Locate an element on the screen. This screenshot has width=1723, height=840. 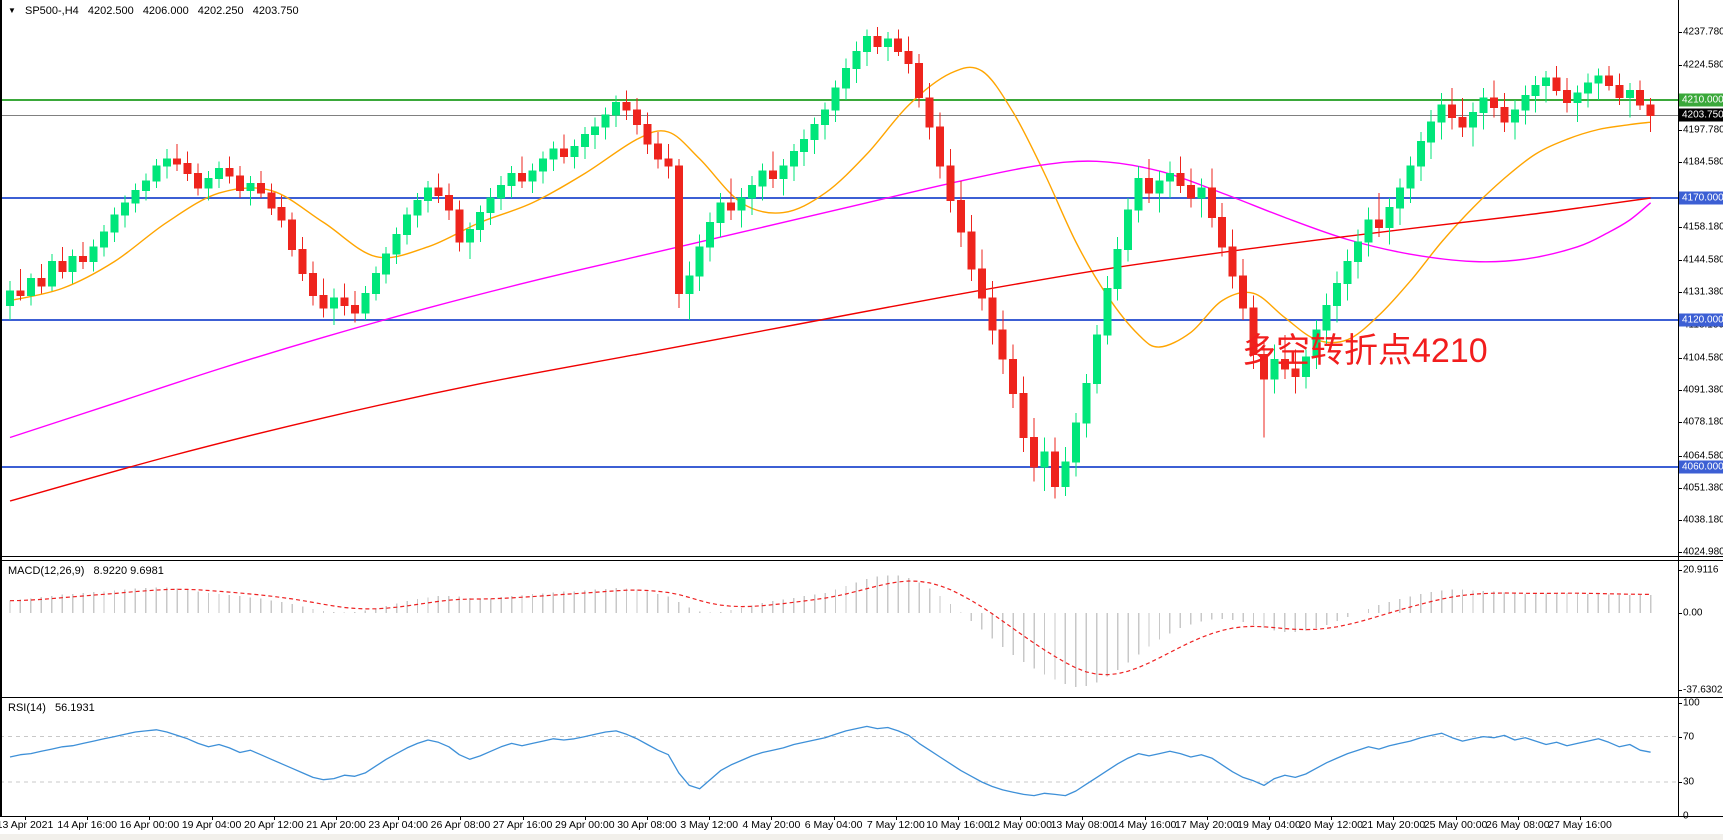
date-label: 30 Apr 08:00 is located at coordinates (647, 825).